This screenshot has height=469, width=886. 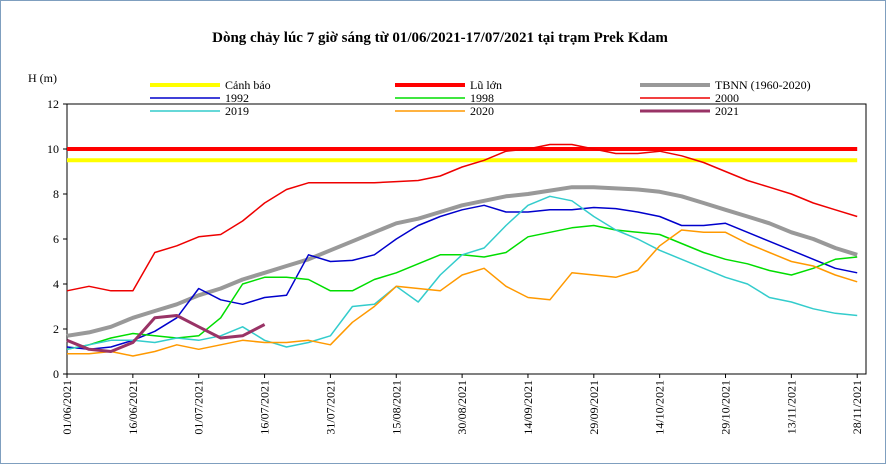 I want to click on y-tick-label: 12, so click(x=53, y=104).